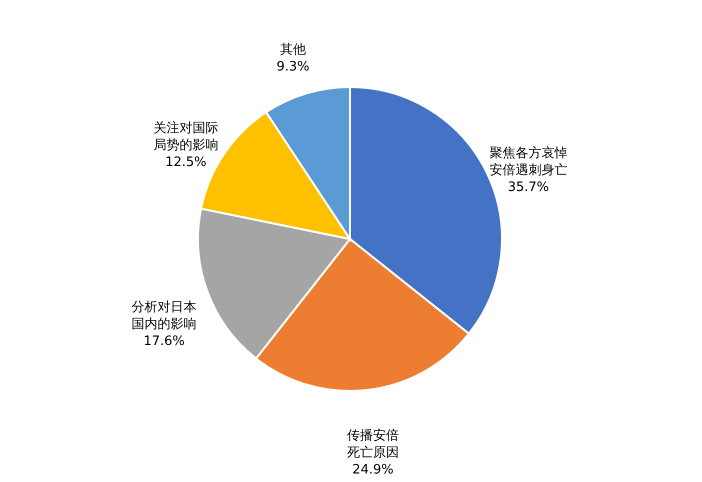 This screenshot has height=482, width=702. What do you see at coordinates (529, 188) in the screenshot?
I see `data-label: 35.7%` at bounding box center [529, 188].